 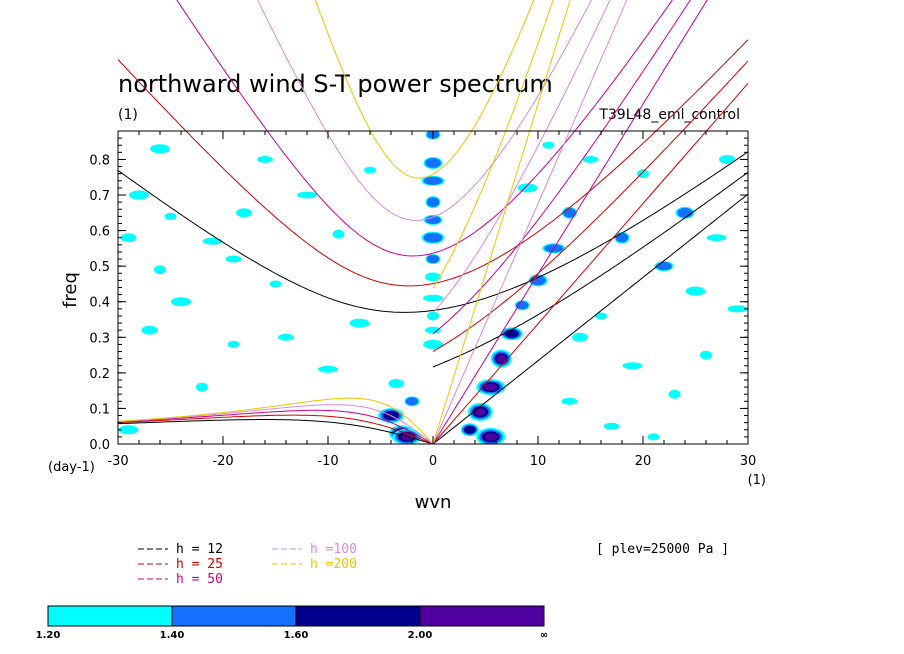 I want to click on colorbar-label-0: 1.20, so click(x=48, y=635).